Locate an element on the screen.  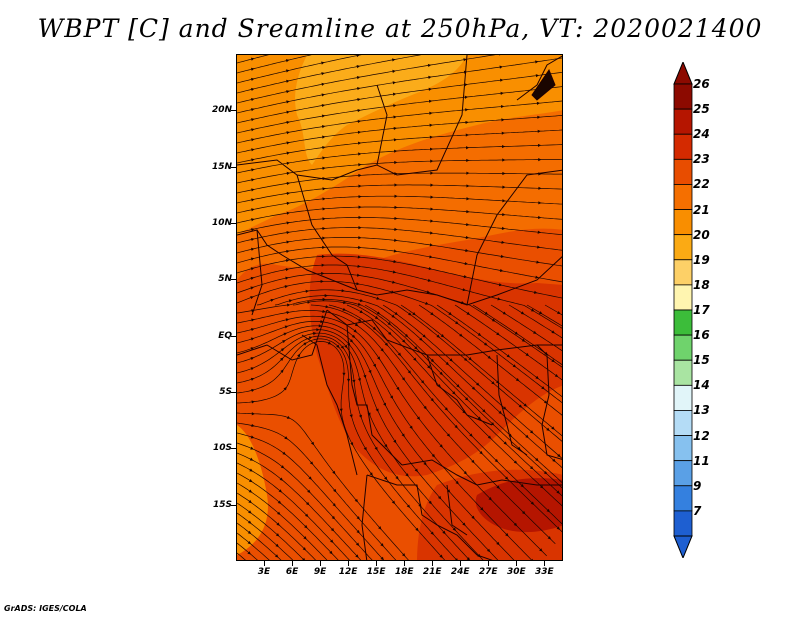
colorbar-label: 16 is located at coordinates (701, 335).